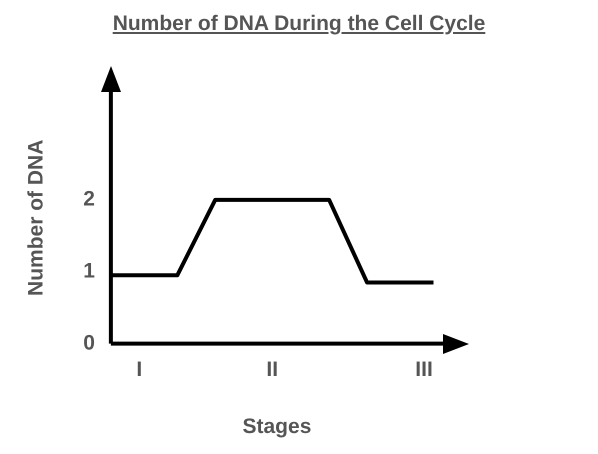 The width and height of the screenshot is (598, 454). What do you see at coordinates (139, 369) in the screenshot?
I see `x-tick-label: I` at bounding box center [139, 369].